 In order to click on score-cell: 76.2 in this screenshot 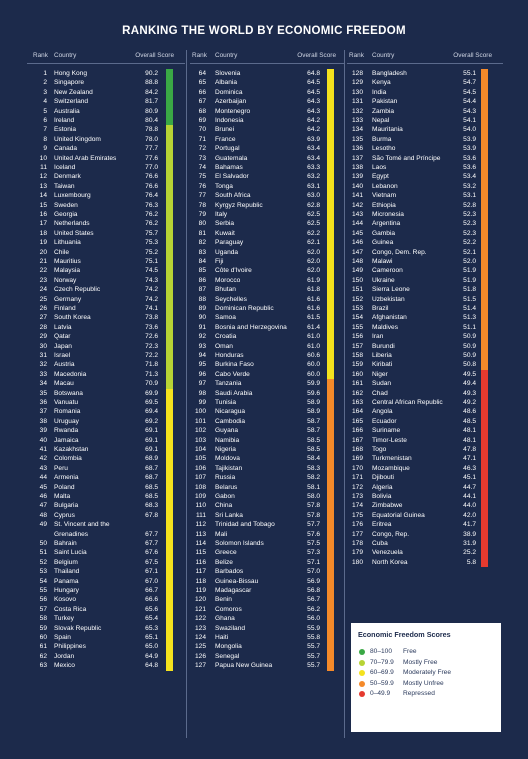, I will do `click(151, 214)`.